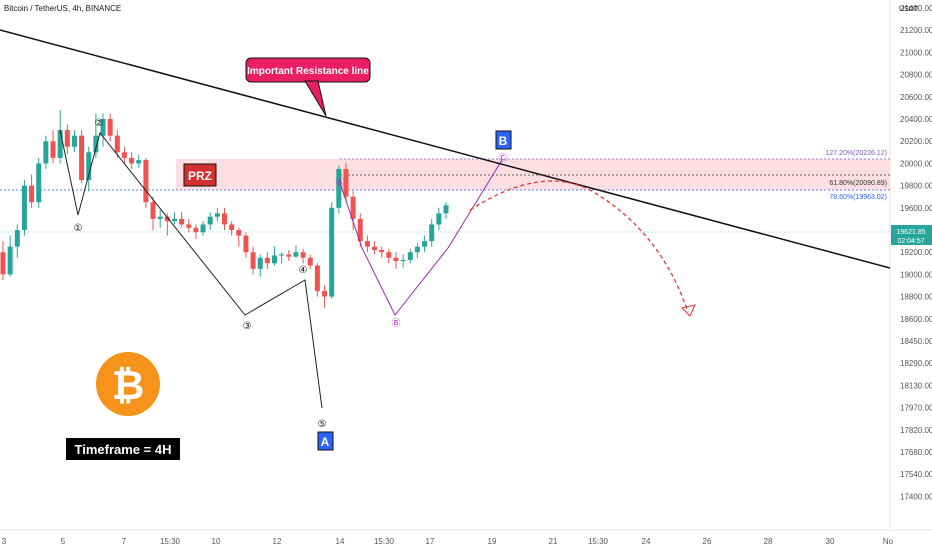 The image size is (932, 550). What do you see at coordinates (277, 541) in the screenshot?
I see `time-tick-label: 12` at bounding box center [277, 541].